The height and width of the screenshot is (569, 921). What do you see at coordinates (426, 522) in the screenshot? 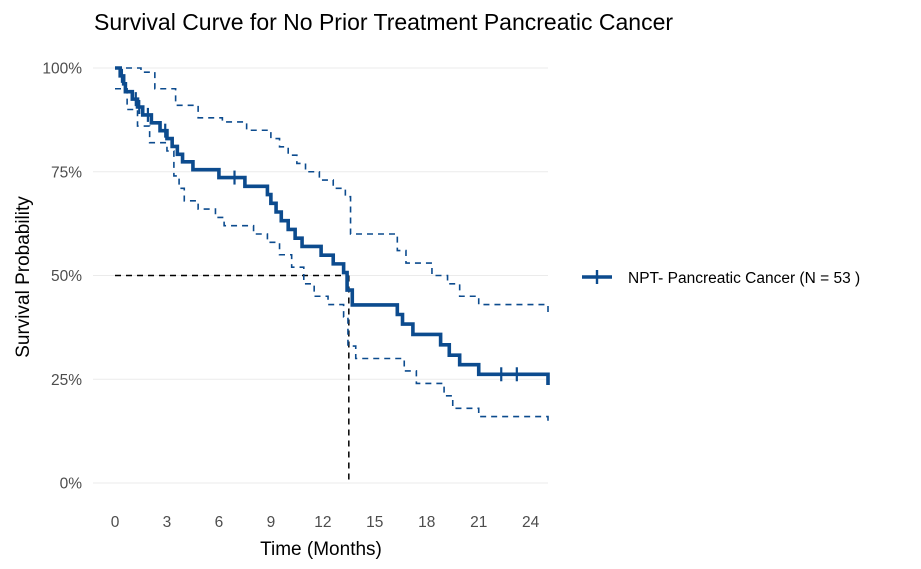
I see `x-tick-label: 18` at bounding box center [426, 522].